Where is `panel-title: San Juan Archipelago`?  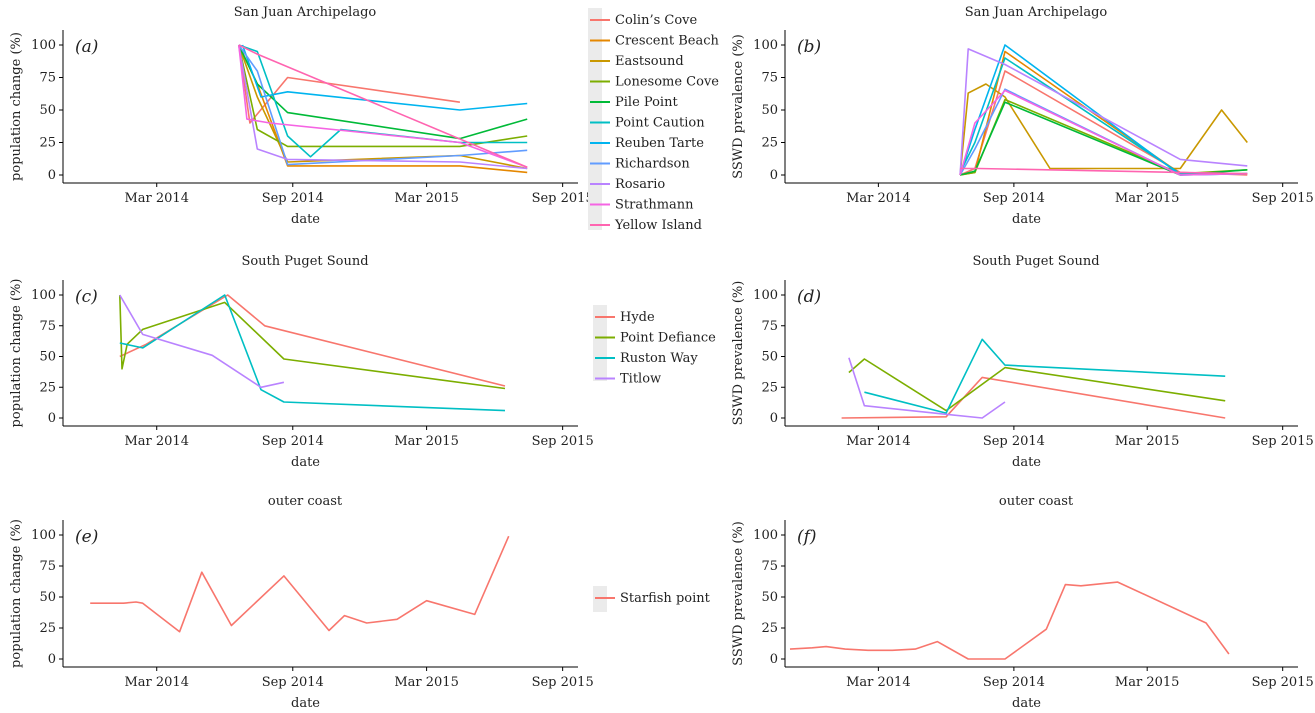
panel-title: San Juan Archipelago is located at coordinates (305, 12).